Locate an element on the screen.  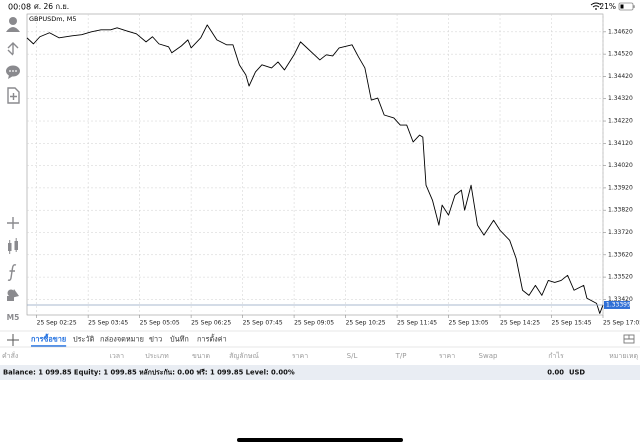
y-tick-label: 1.34320 is located at coordinates (620, 98).